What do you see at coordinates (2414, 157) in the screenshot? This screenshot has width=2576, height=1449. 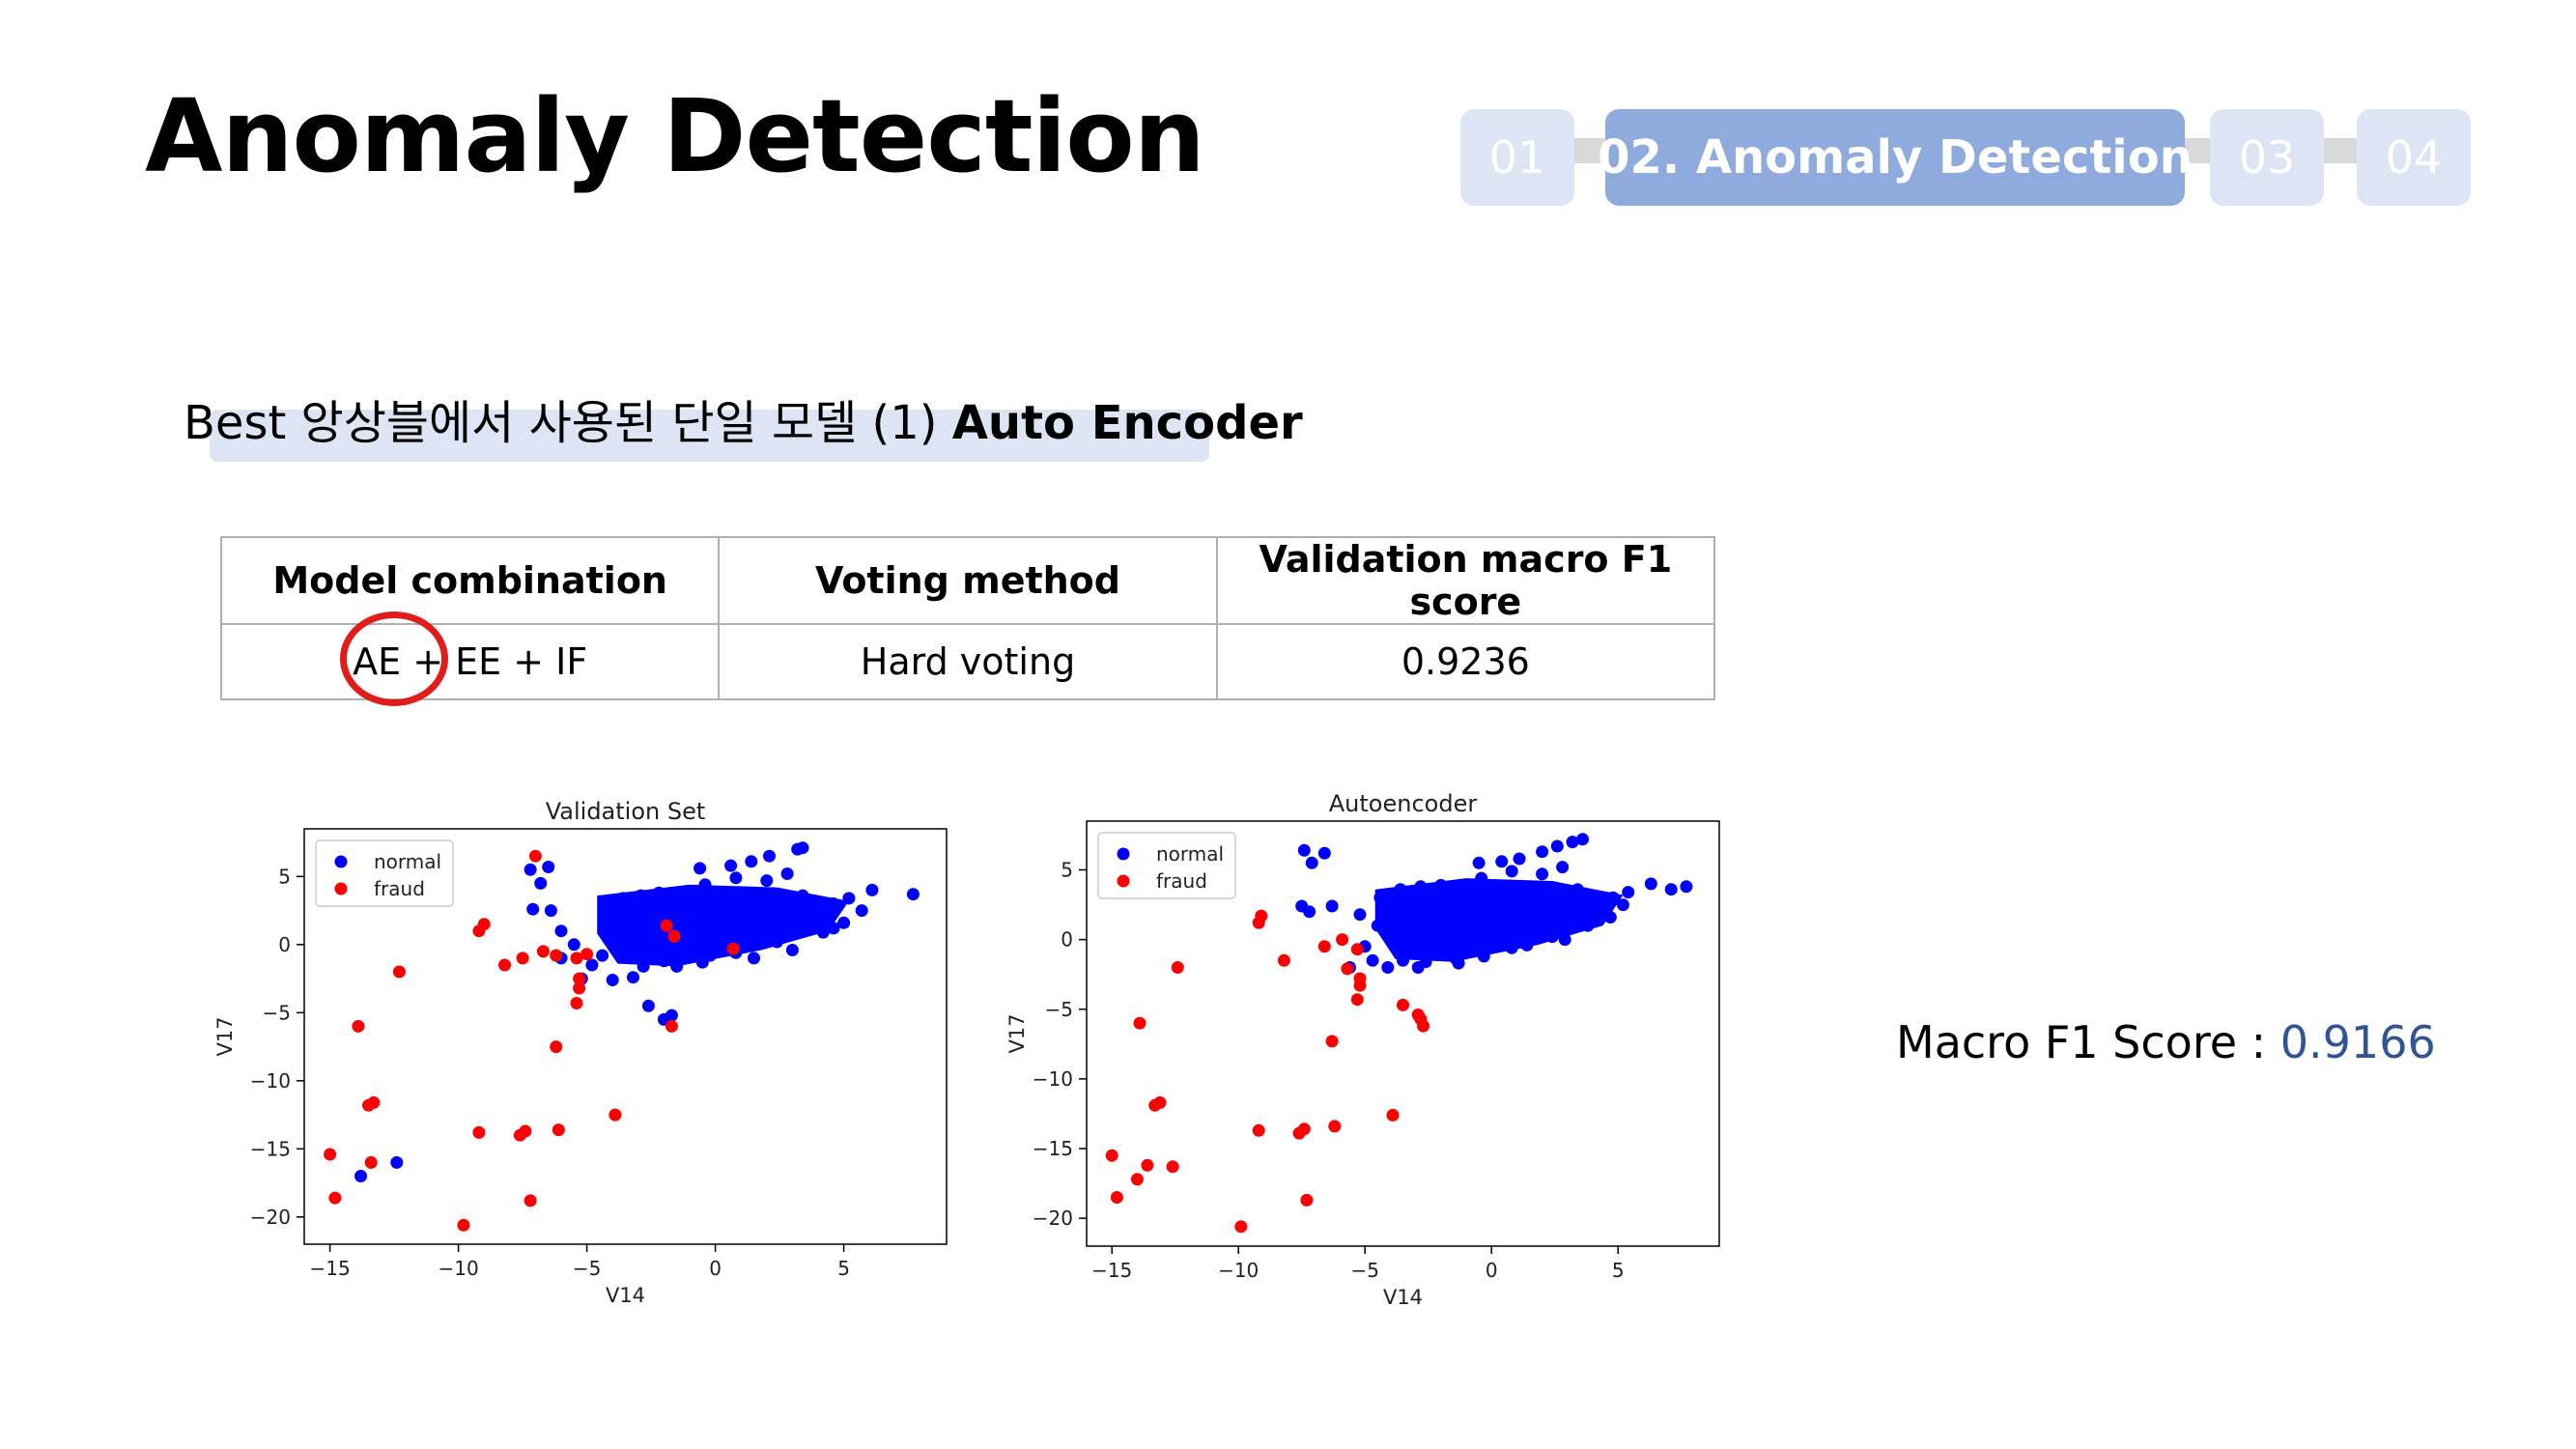 I see `step-04: 04` at bounding box center [2414, 157].